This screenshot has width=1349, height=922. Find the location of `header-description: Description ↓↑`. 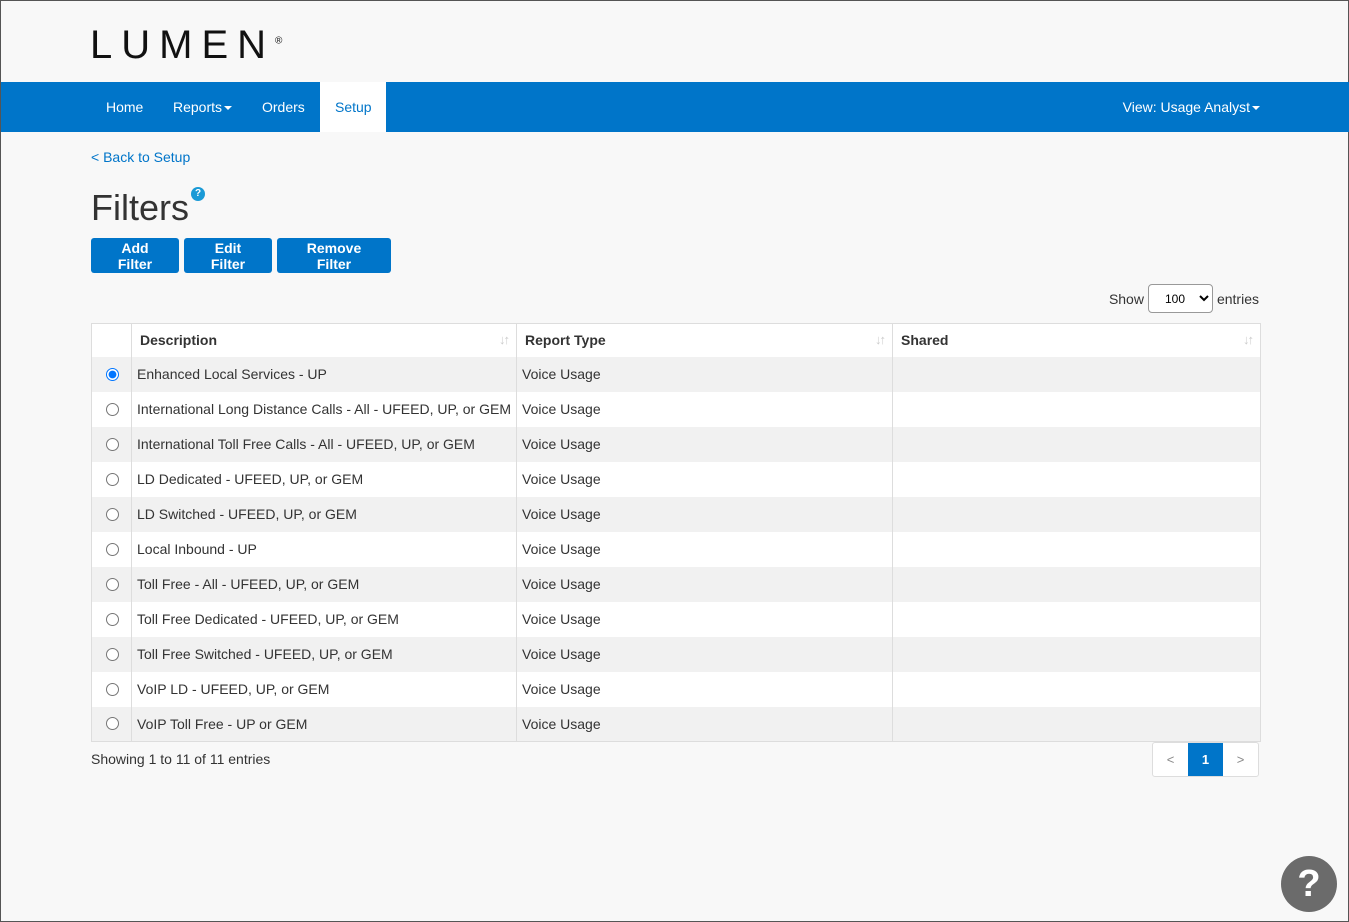

header-description: Description ↓↑ is located at coordinates (324, 340).